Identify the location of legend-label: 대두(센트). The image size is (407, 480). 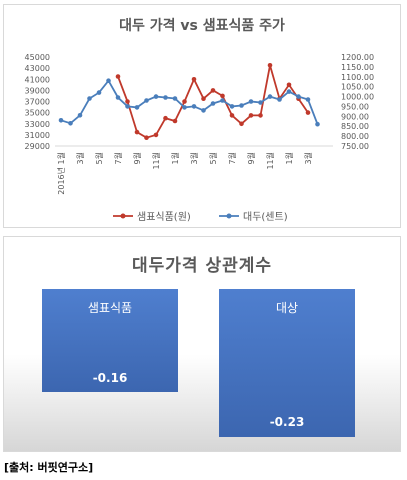
(265, 217).